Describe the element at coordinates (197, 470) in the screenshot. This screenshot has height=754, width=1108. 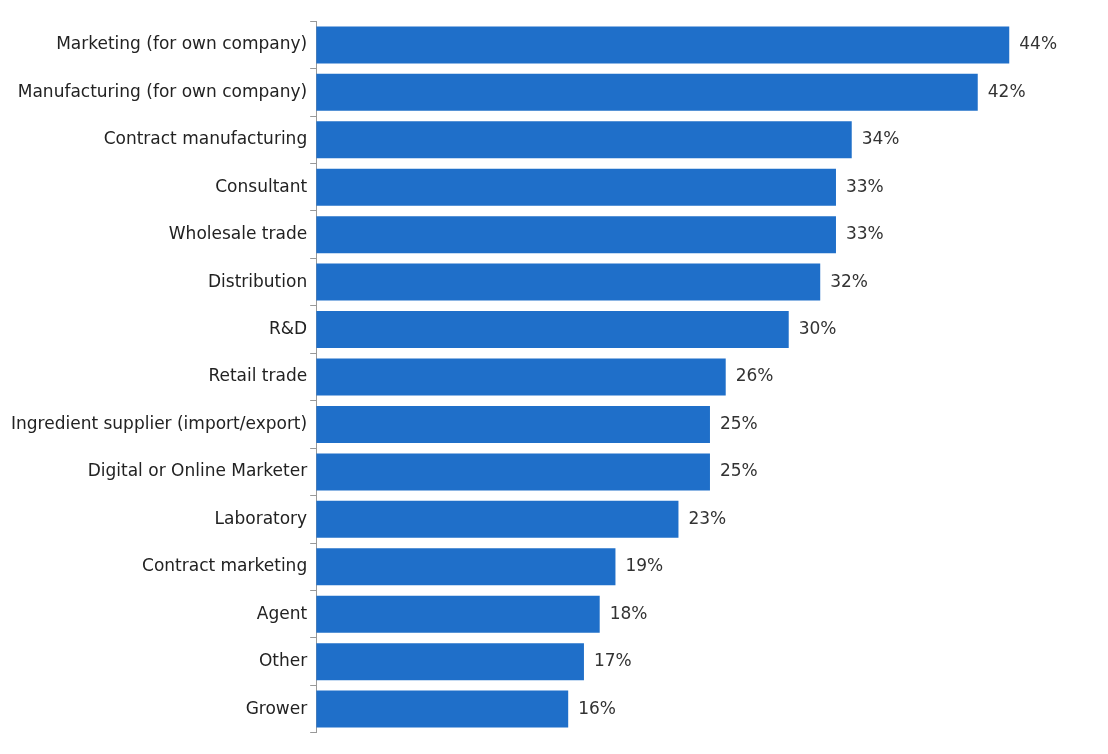
I see `y-tick-label: Digital or Online Marketer` at that location.